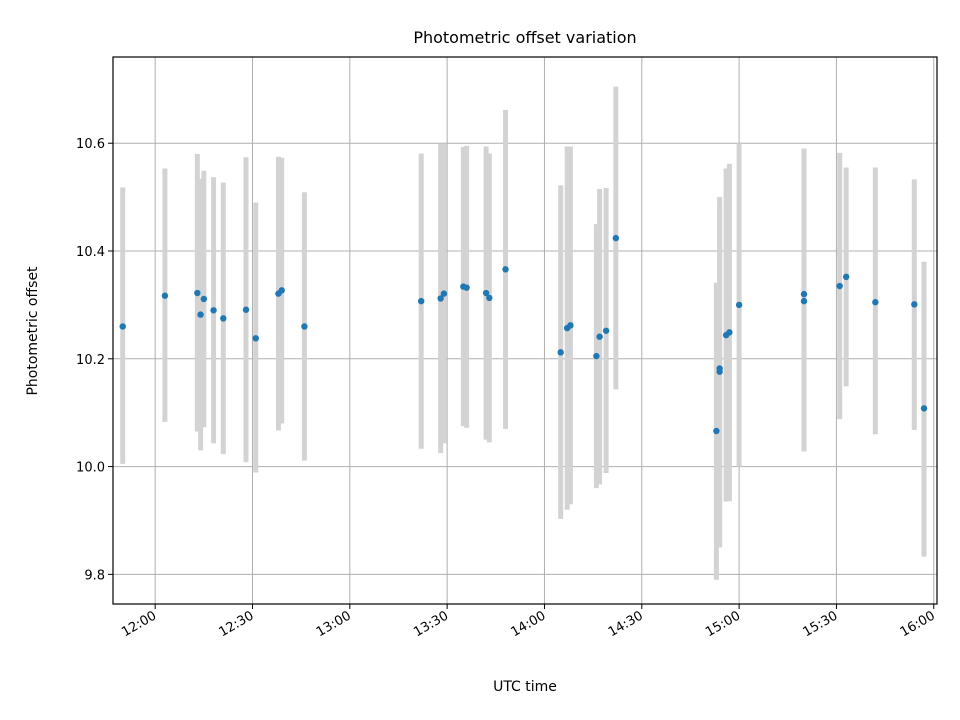  What do you see at coordinates (94, 575) in the screenshot?
I see `y-tick-label: 9.8` at bounding box center [94, 575].